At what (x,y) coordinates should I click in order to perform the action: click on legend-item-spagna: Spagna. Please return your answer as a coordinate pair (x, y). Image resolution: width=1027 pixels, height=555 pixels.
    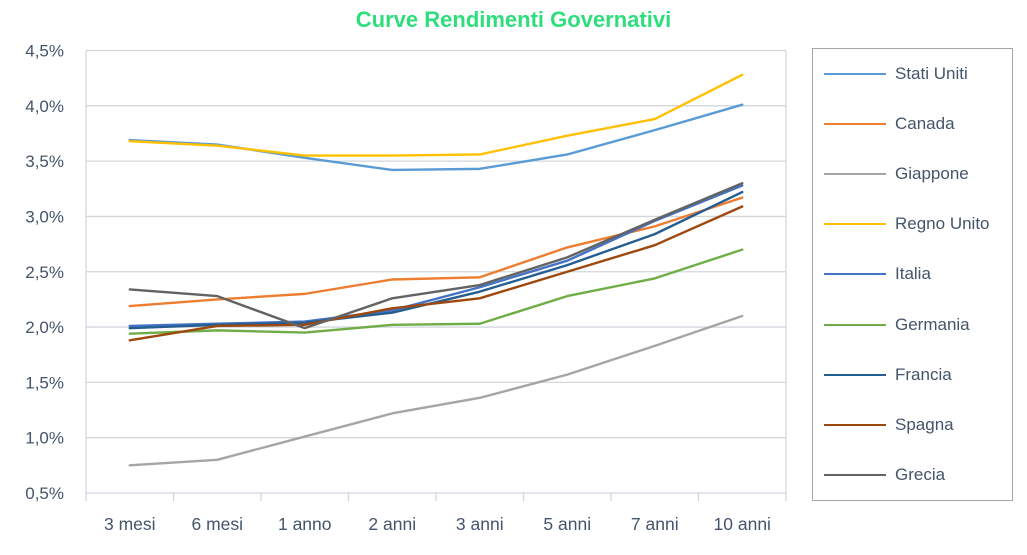
    Looking at the image, I should click on (918, 425).